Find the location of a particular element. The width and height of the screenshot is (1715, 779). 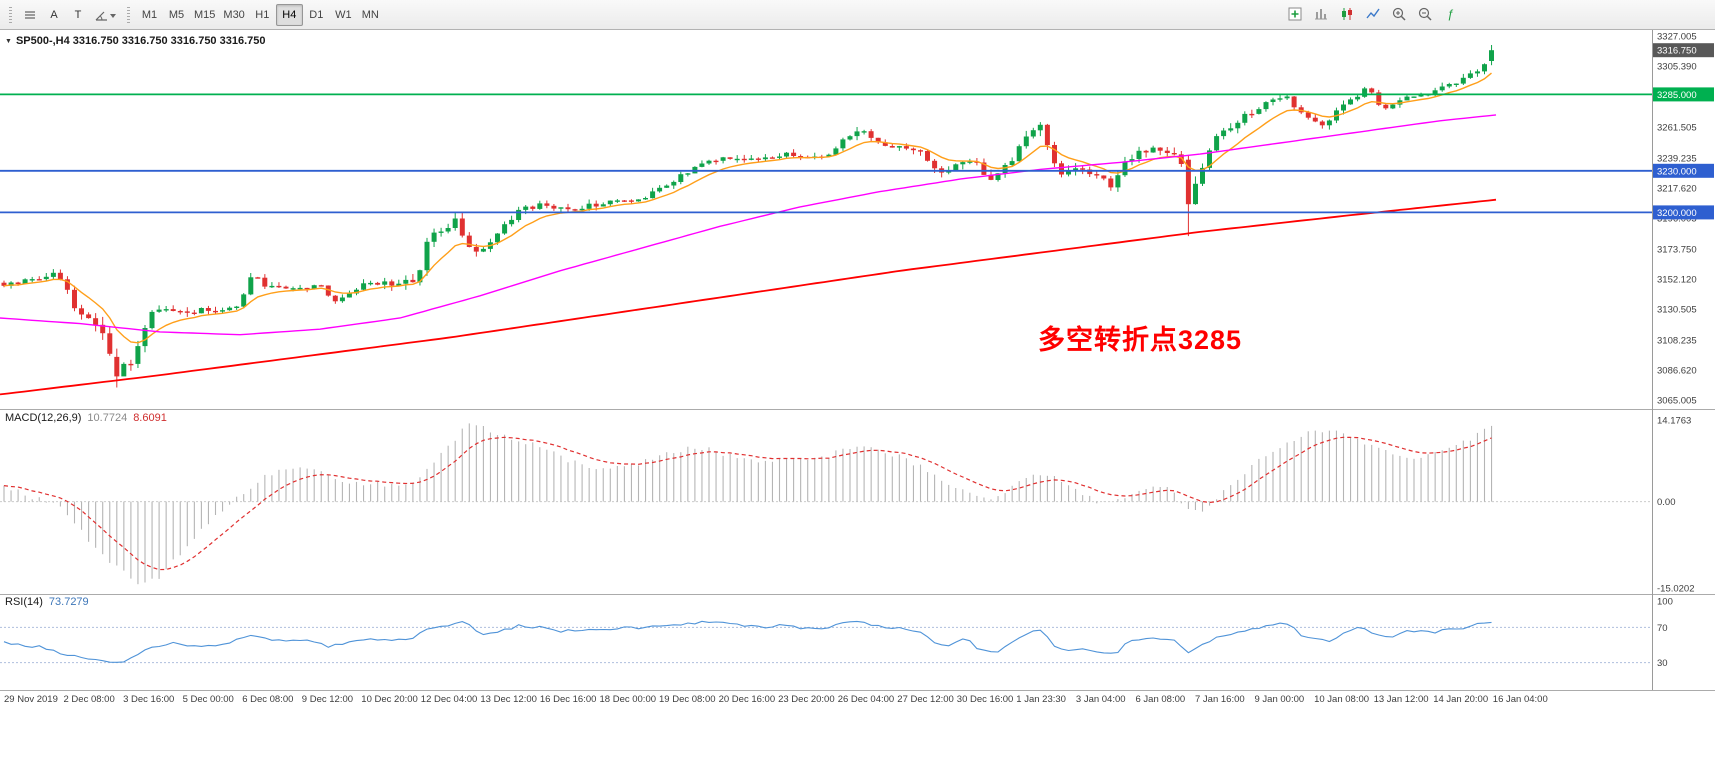

chevron-down-icon is located at coordinates (113, 15).